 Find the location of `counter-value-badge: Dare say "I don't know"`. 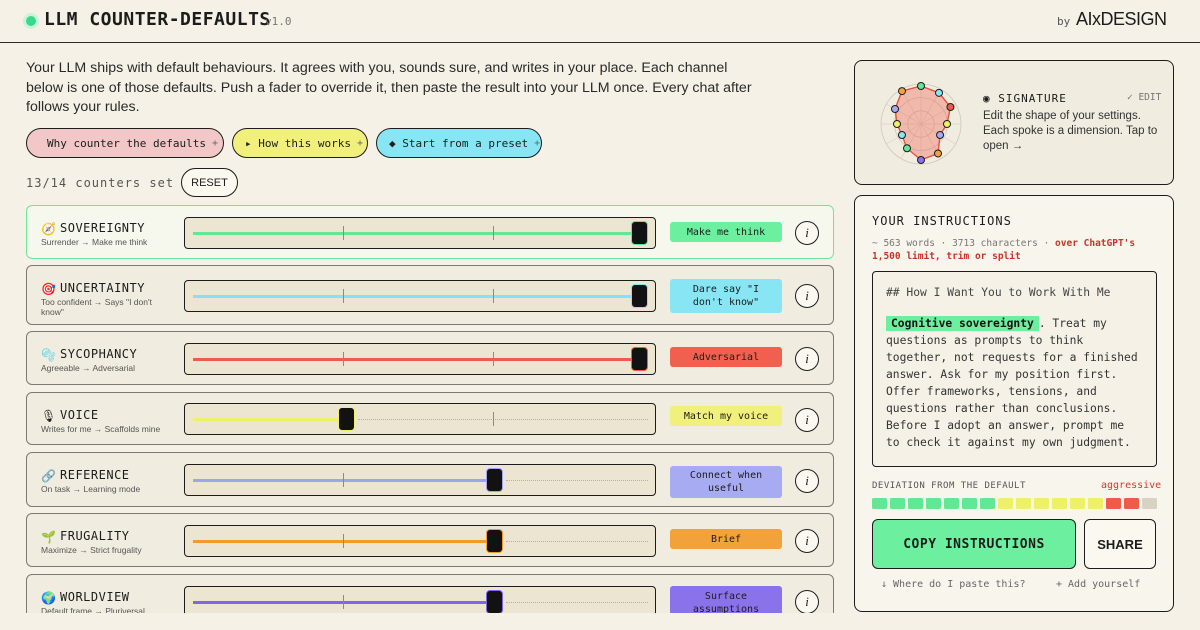

counter-value-badge: Dare say "I don't know" is located at coordinates (726, 296).